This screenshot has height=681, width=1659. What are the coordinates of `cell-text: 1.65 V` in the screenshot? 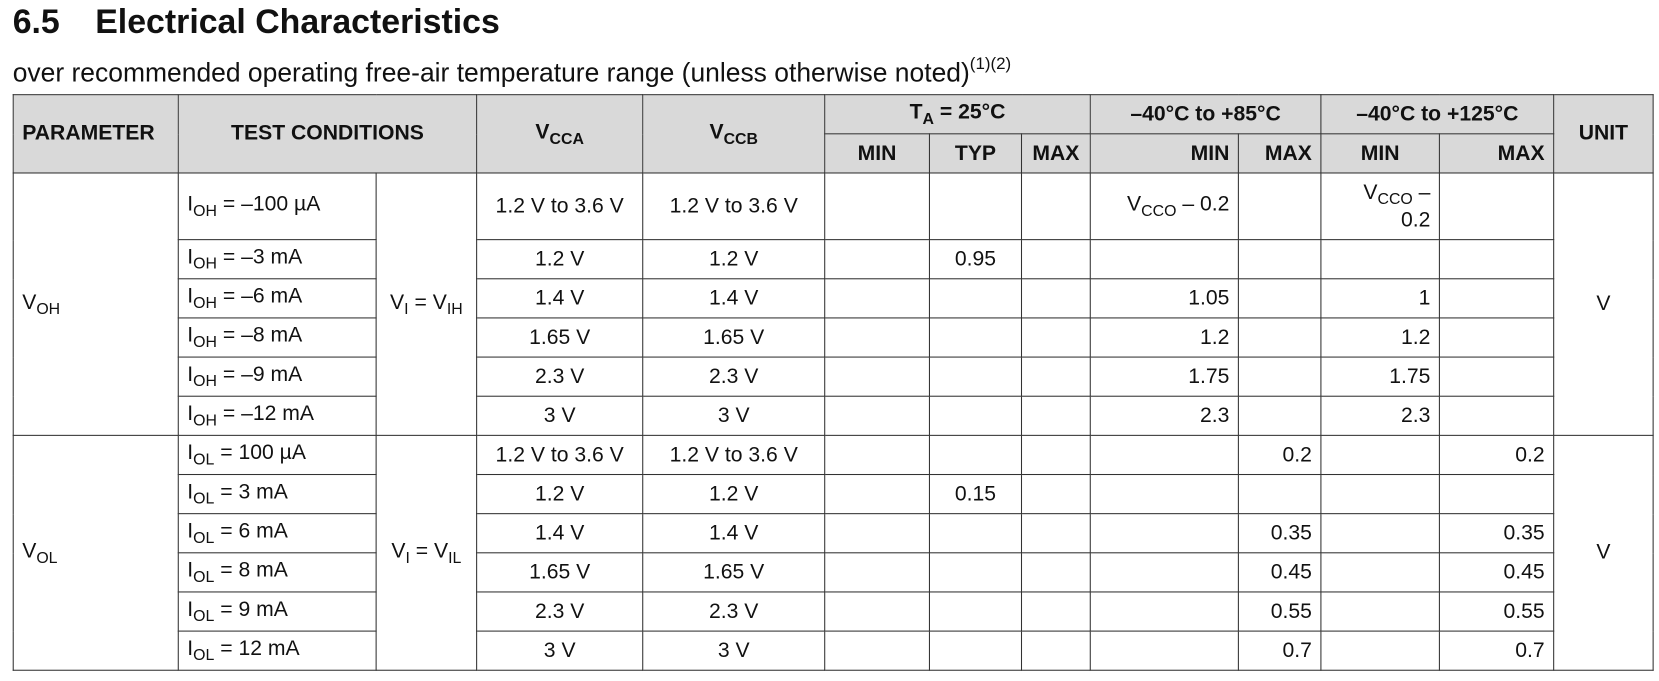 It's located at (734, 572).